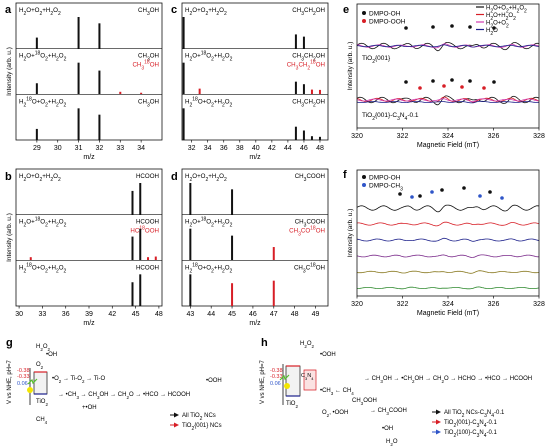 The height and width of the screenshot is (447, 548). What do you see at coordinates (256, 148) in the screenshot?
I see `x-tick-label: 40` at bounding box center [256, 148].